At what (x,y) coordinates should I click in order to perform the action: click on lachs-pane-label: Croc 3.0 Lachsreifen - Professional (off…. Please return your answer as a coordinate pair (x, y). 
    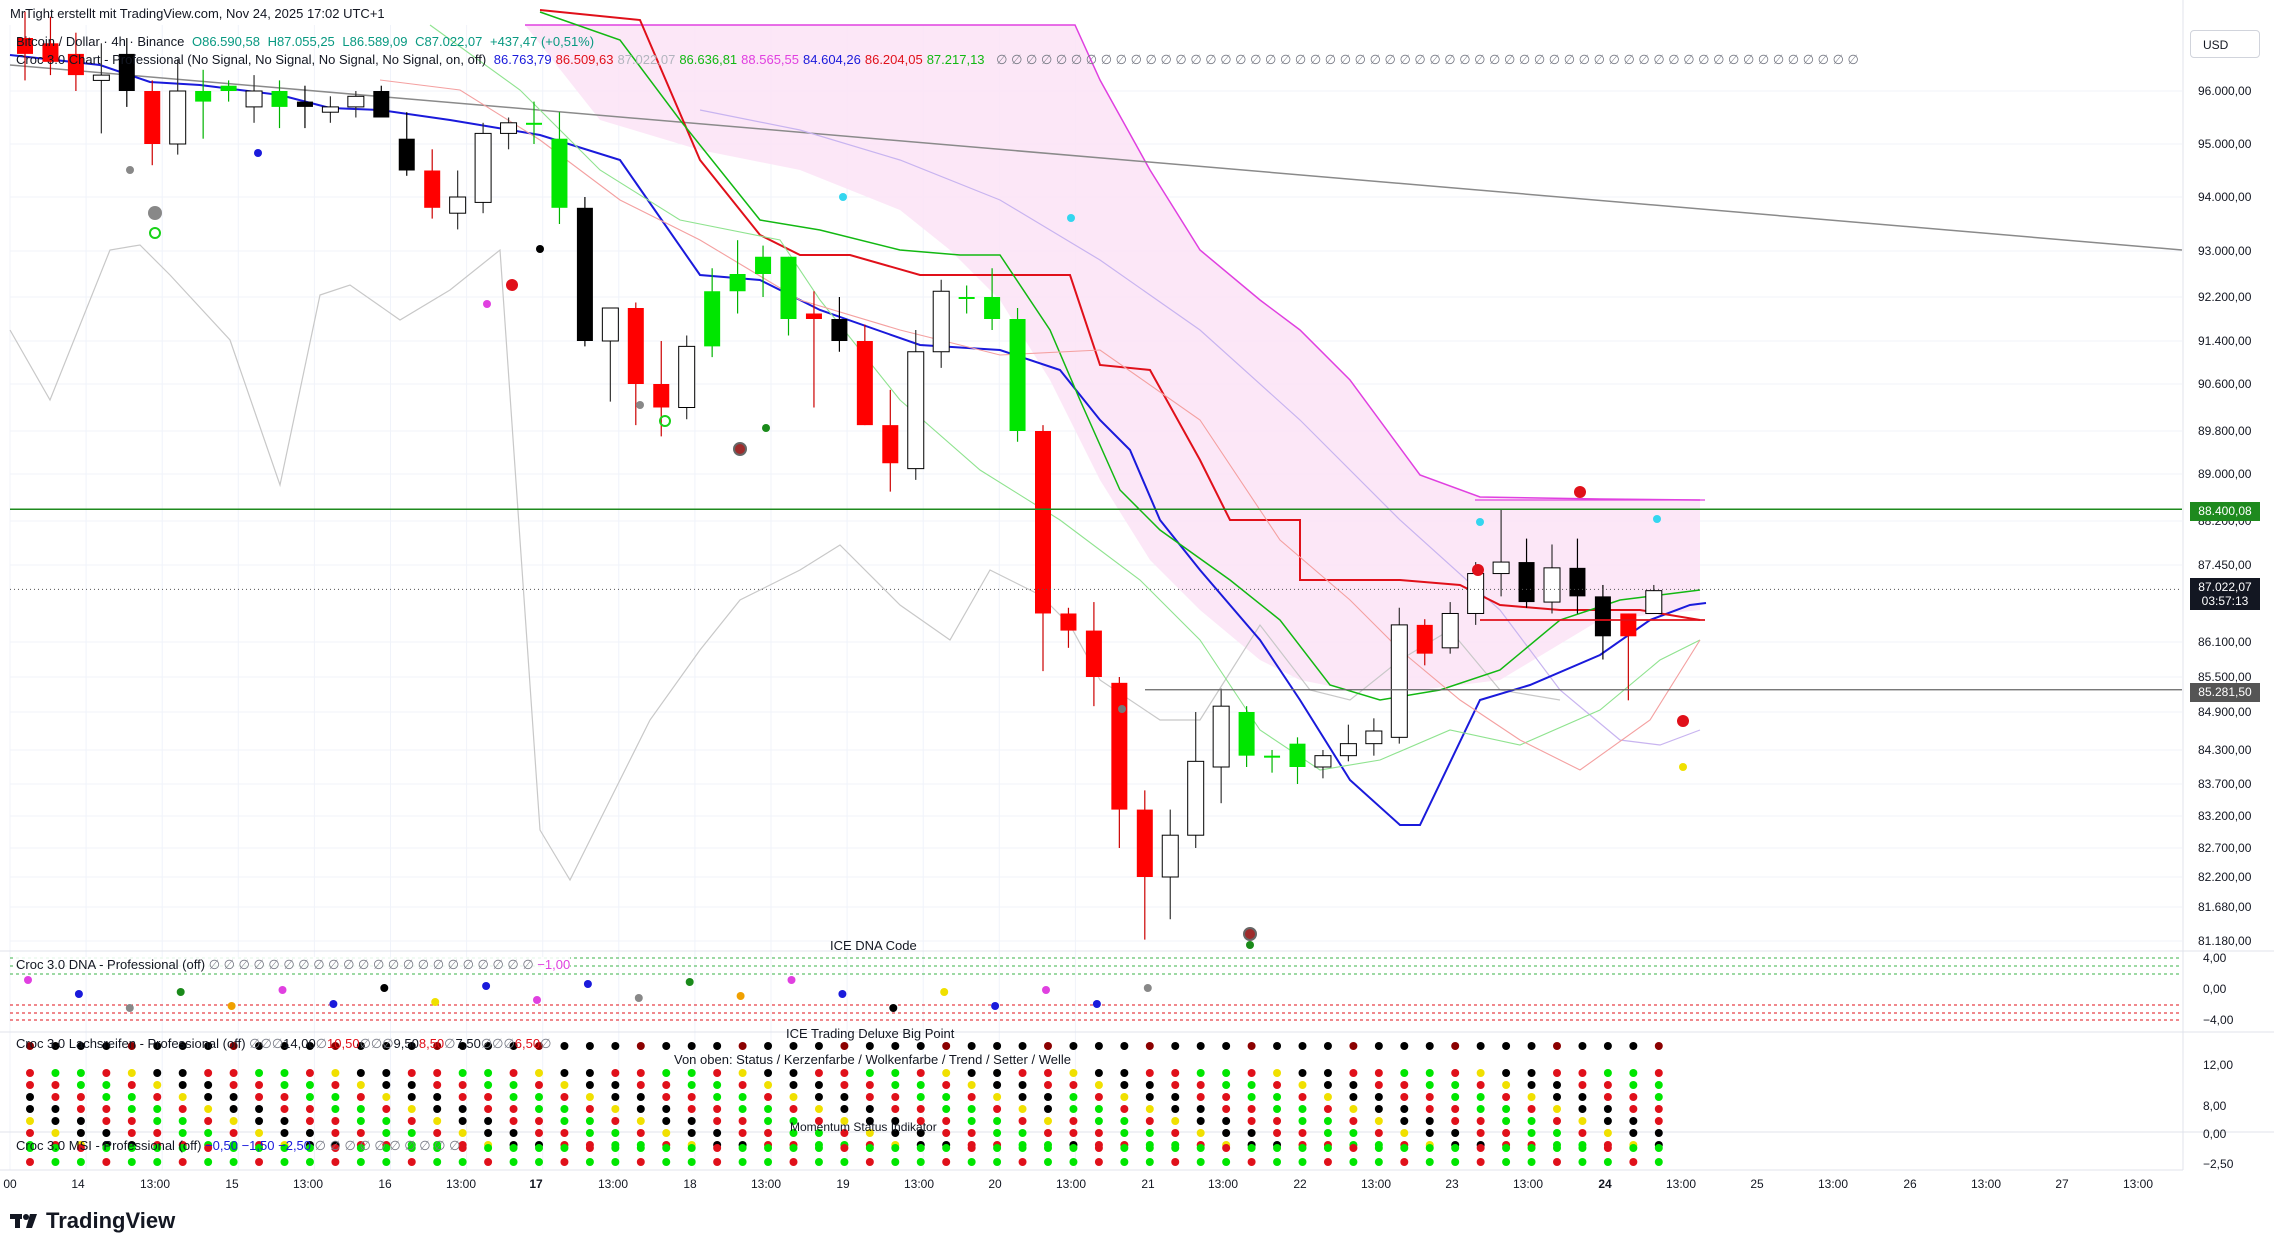
    Looking at the image, I should click on (283, 1044).